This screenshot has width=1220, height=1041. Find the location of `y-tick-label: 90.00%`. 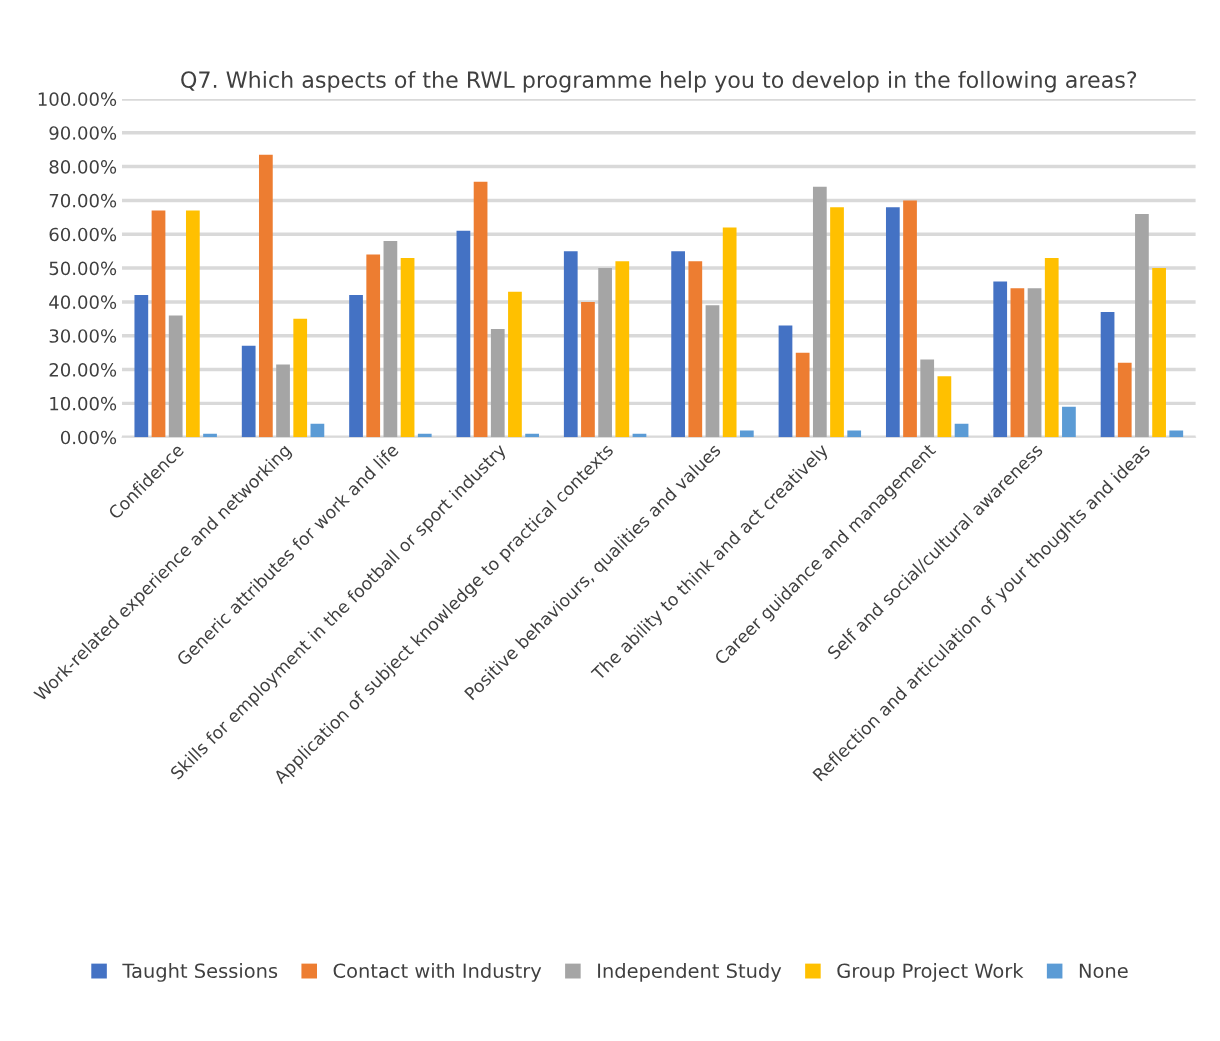

y-tick-label: 90.00% is located at coordinates (83, 133).